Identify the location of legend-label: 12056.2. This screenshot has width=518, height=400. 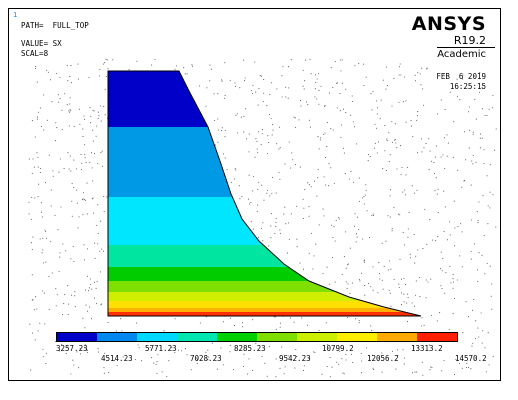
(383, 358).